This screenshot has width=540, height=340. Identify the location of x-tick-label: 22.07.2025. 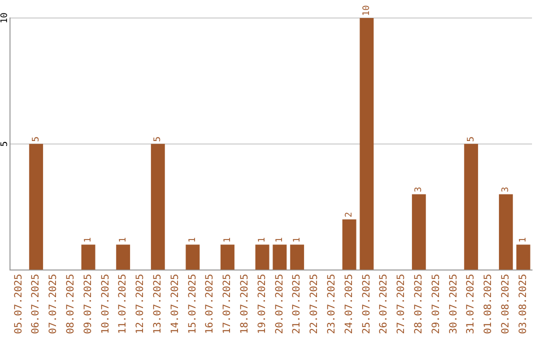
(314, 304).